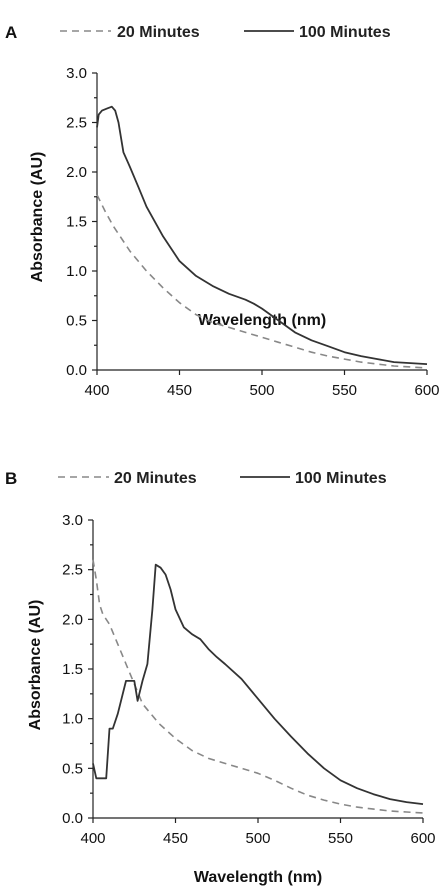  Describe the element at coordinates (262, 281) in the screenshot. I see `series-line-20-minutes` at that location.